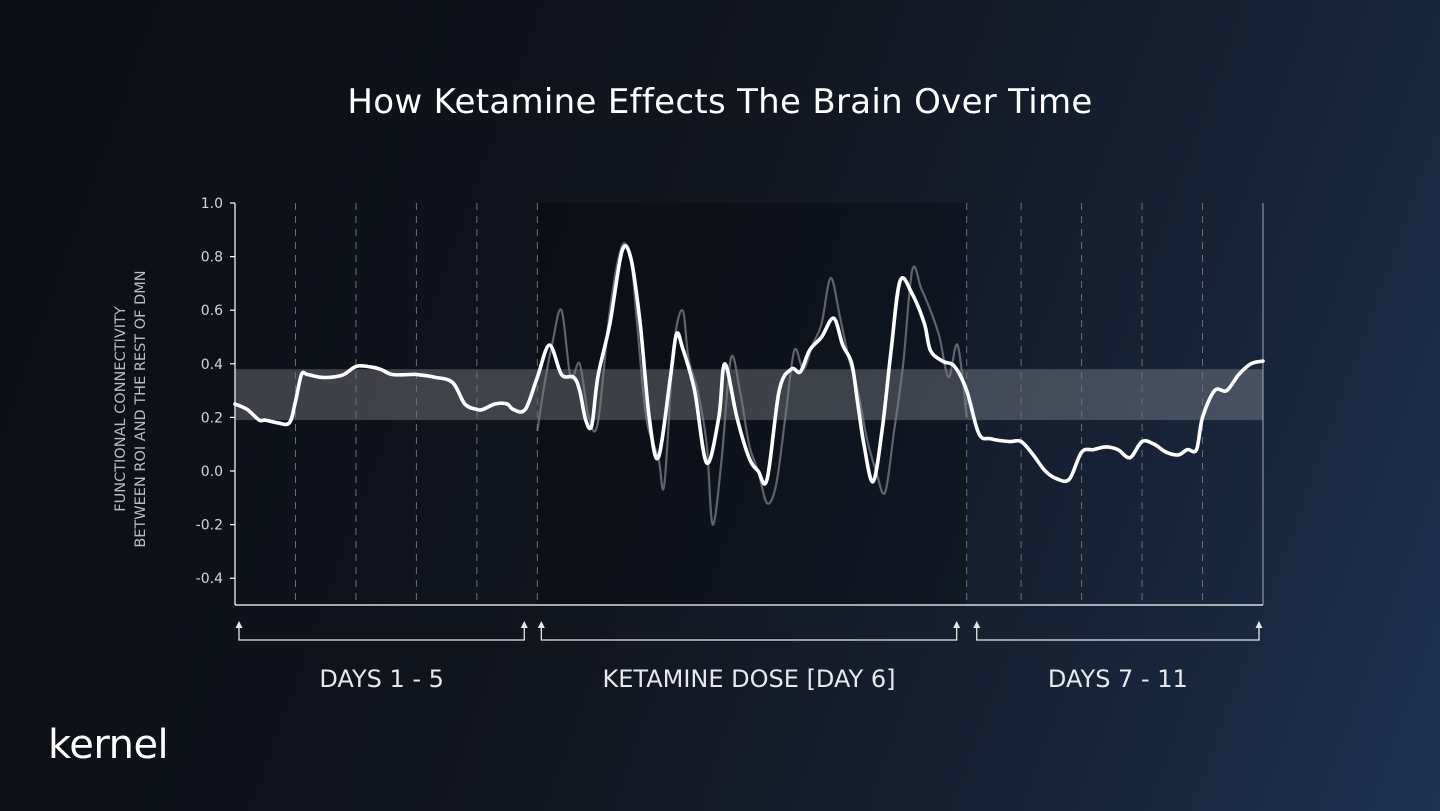 This screenshot has width=1440, height=811. What do you see at coordinates (1118, 679) in the screenshot?
I see `period-label-3: DAYS 7 - 11` at bounding box center [1118, 679].